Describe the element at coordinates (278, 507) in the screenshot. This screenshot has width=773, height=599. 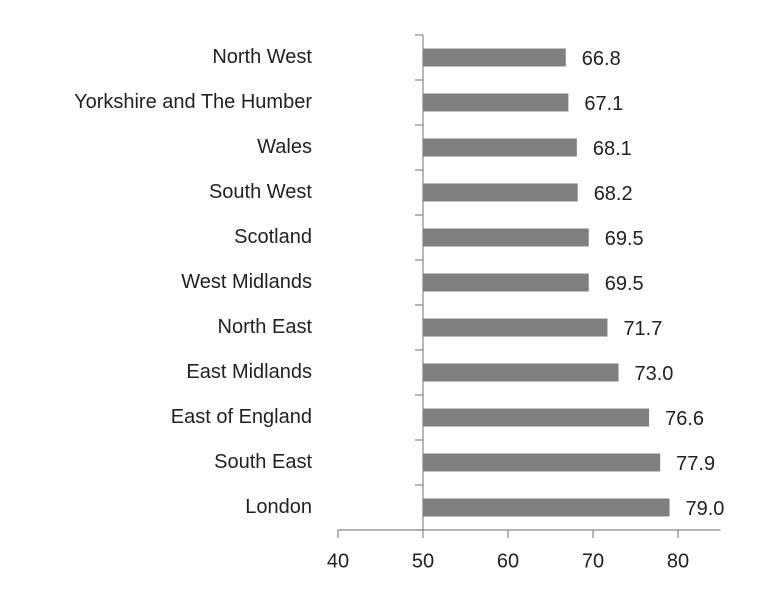
I see `y-tick-label: London` at that location.